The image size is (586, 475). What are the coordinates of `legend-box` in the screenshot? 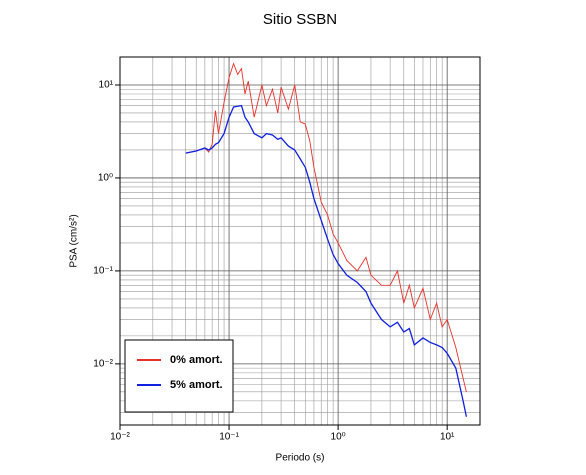 It's located at (179, 376).